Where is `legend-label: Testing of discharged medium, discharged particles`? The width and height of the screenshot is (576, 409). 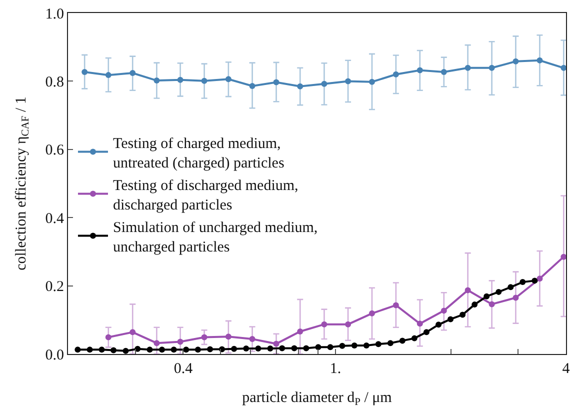 legend-label: Testing of discharged medium, discharged particles is located at coordinates (205, 196).